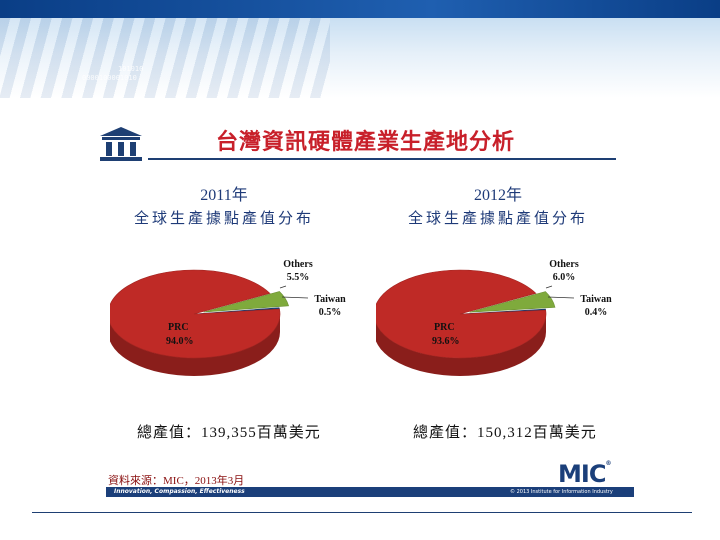 This screenshot has width=720, height=540. I want to click on bottom-divider, so click(362, 512).